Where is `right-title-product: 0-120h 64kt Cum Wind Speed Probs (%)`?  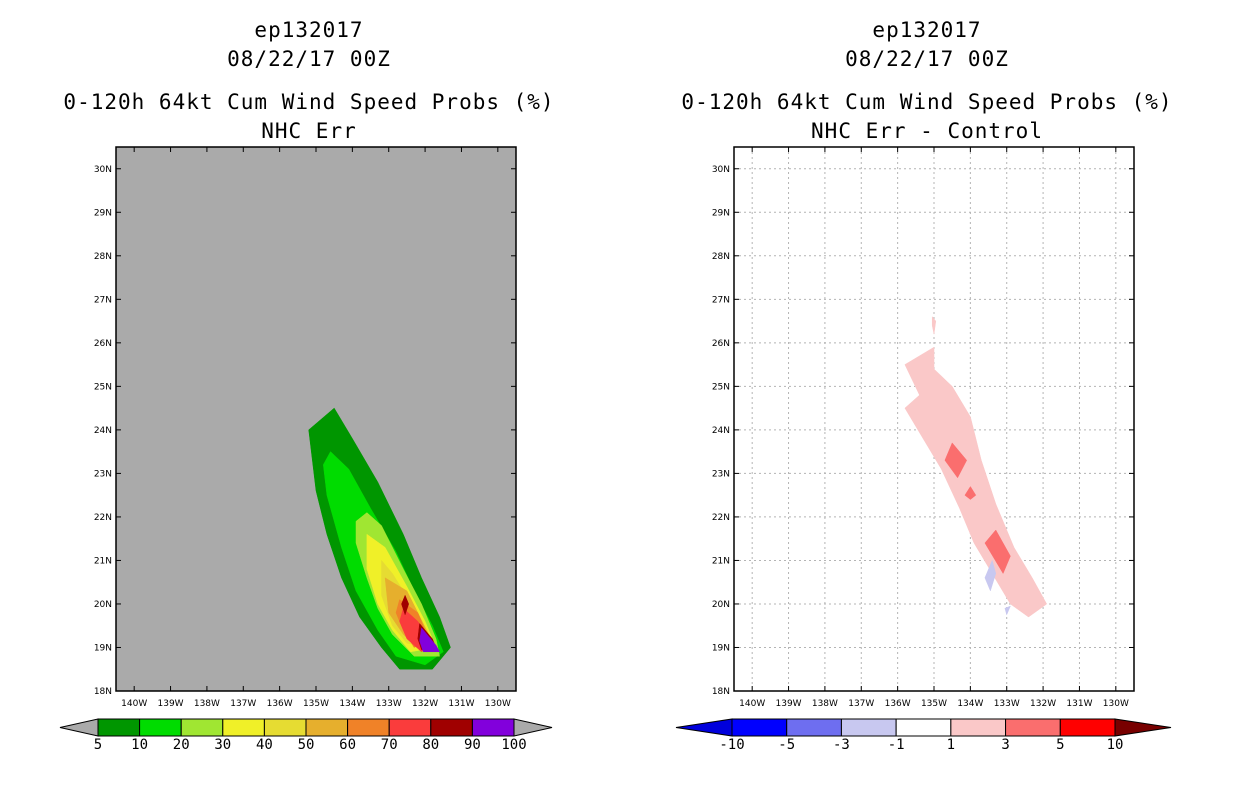
right-title-product: 0-120h 64kt Cum Wind Speed Probs (%) is located at coordinates (927, 102).